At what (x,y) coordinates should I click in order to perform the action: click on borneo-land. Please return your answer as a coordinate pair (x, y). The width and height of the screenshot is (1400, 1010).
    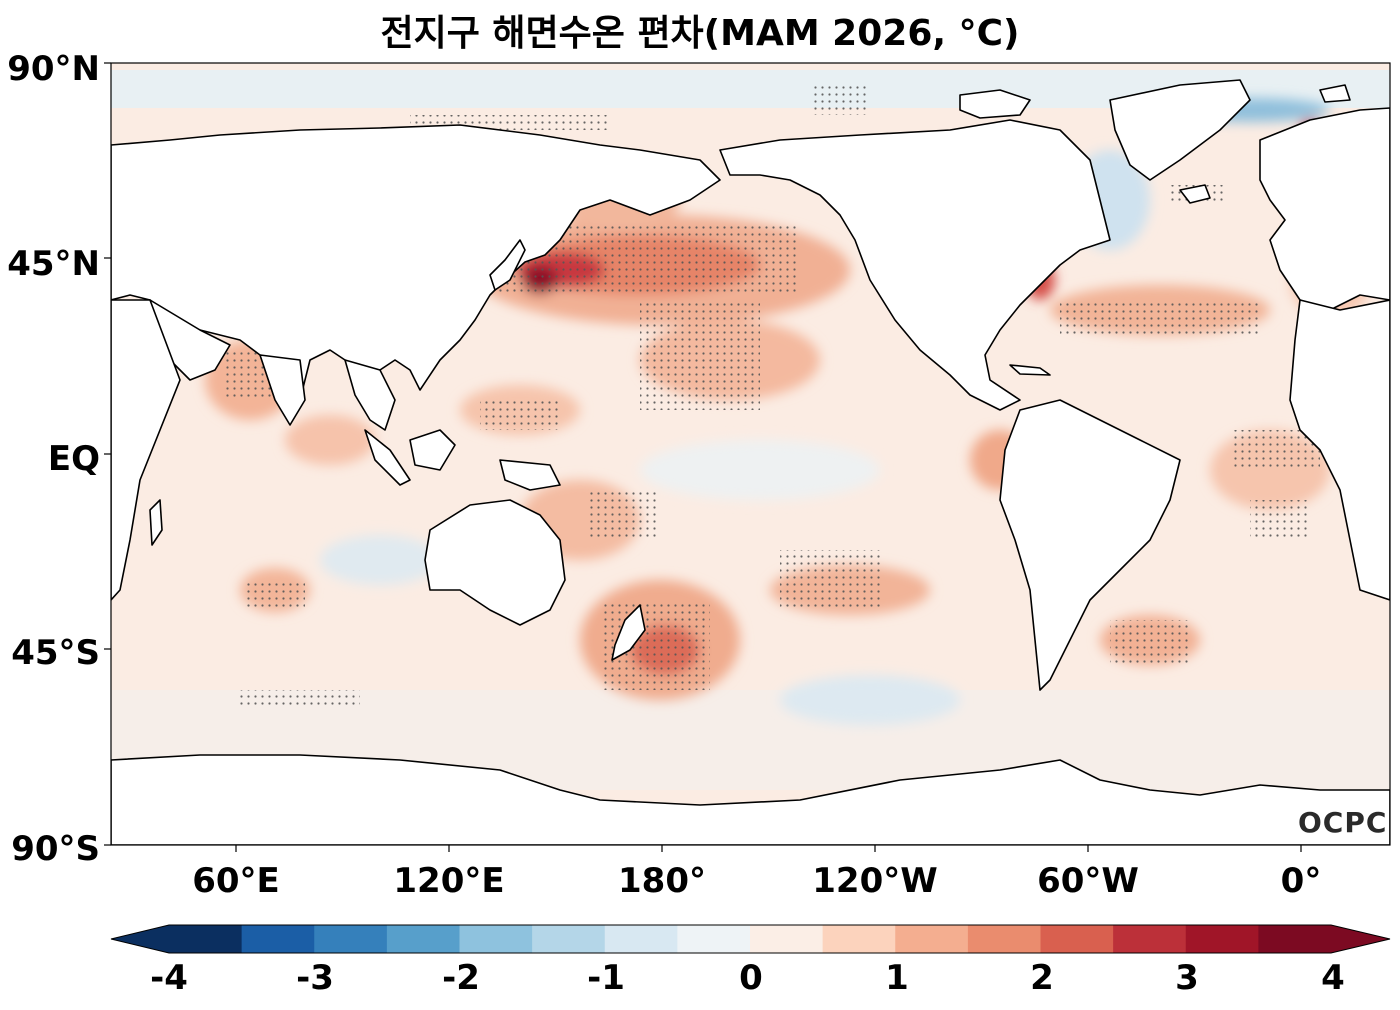
    Looking at the image, I should click on (432, 450).